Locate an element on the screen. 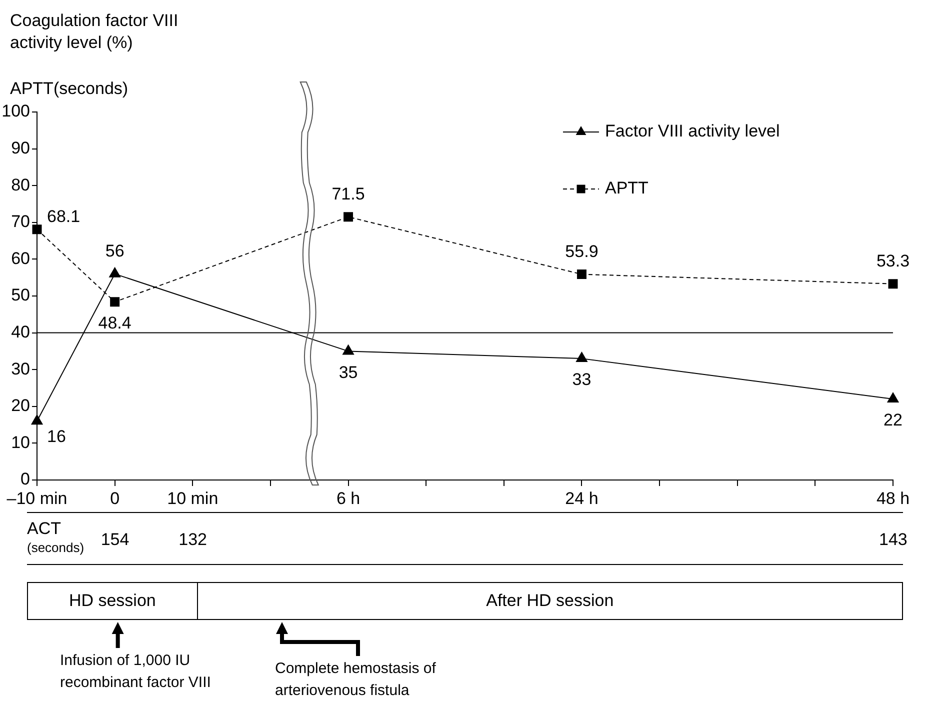 The width and height of the screenshot is (935, 713). text: ACT is located at coordinates (44, 529).